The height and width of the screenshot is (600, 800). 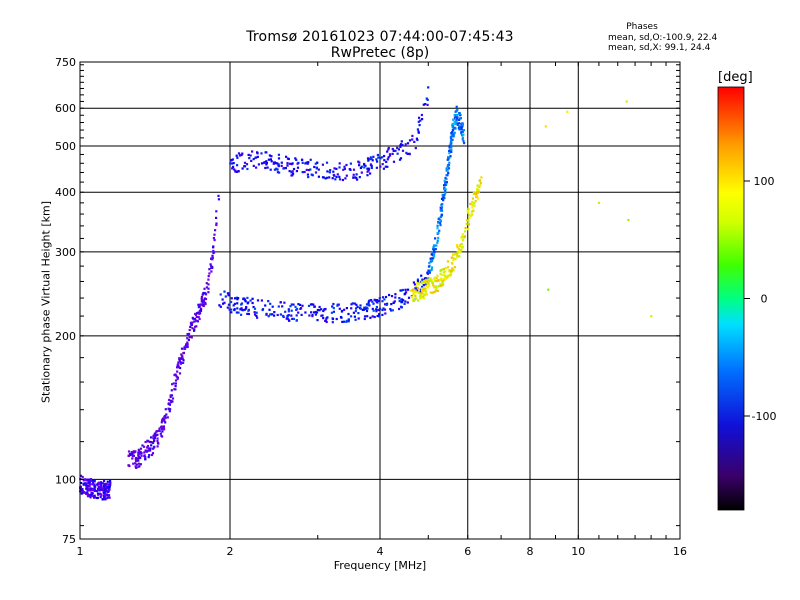 I want to click on colorbar, so click(x=731, y=298).